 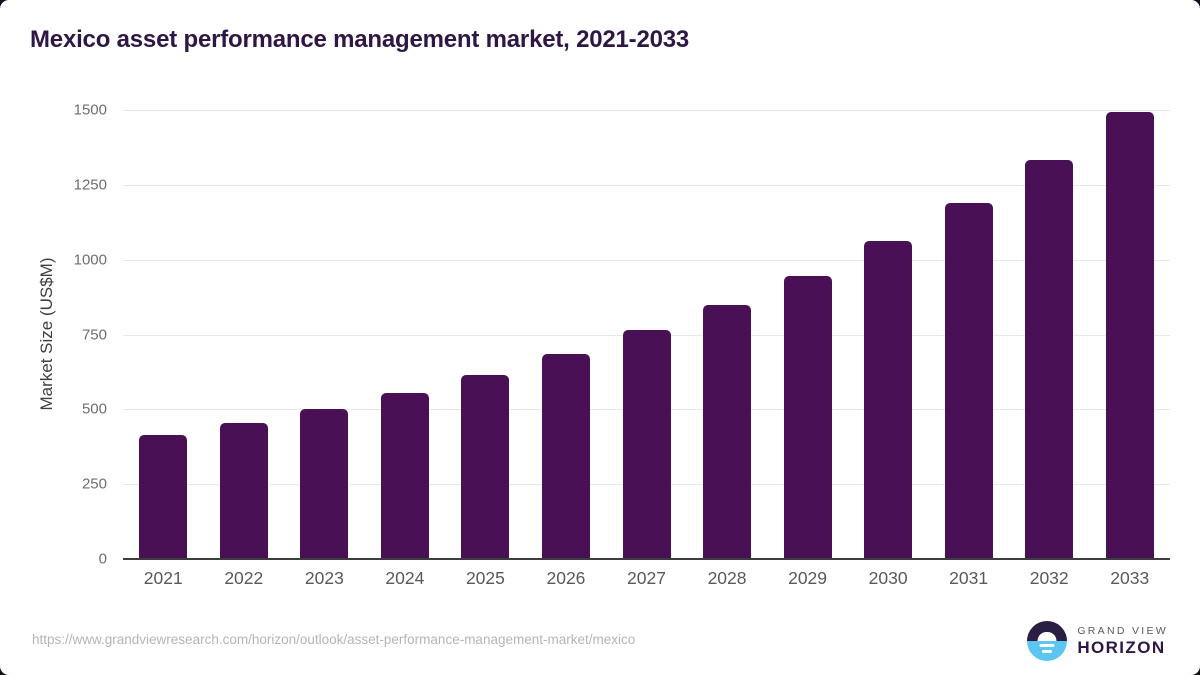 What do you see at coordinates (163, 578) in the screenshot?
I see `x-tick-label-2021: 2021` at bounding box center [163, 578].